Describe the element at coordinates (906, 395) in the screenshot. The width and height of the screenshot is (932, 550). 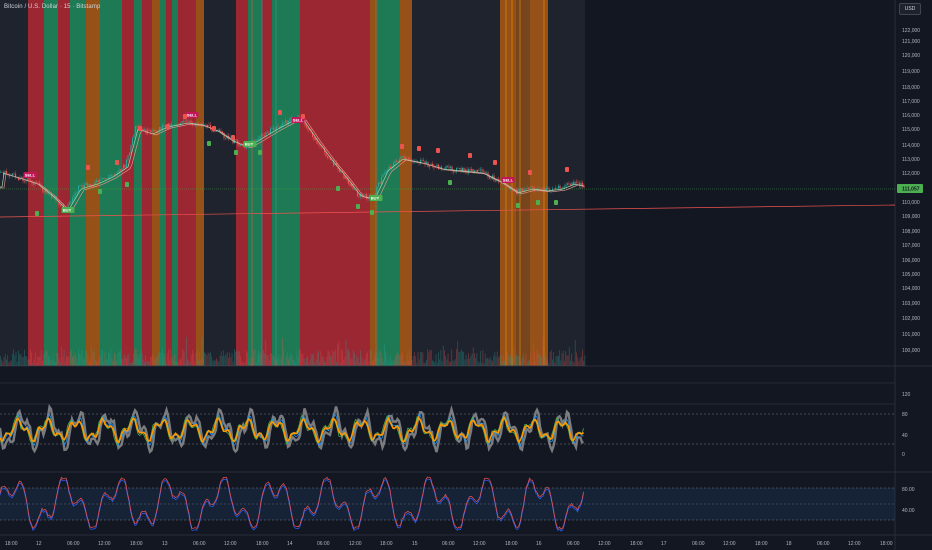
I see `osc1-tick: 120` at that location.